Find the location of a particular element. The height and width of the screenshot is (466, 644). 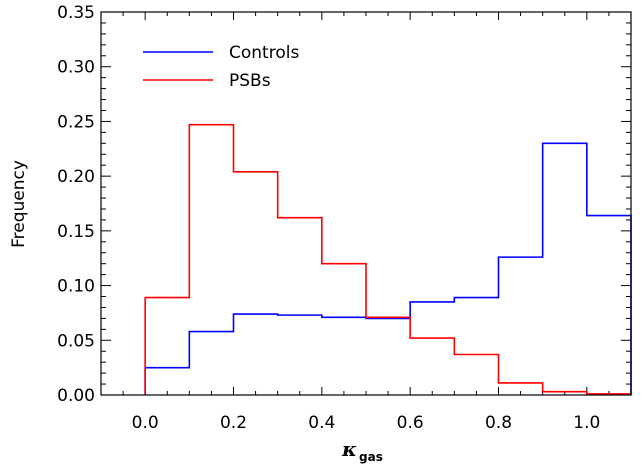

x-tick-label: 0.2 is located at coordinates (233, 423).